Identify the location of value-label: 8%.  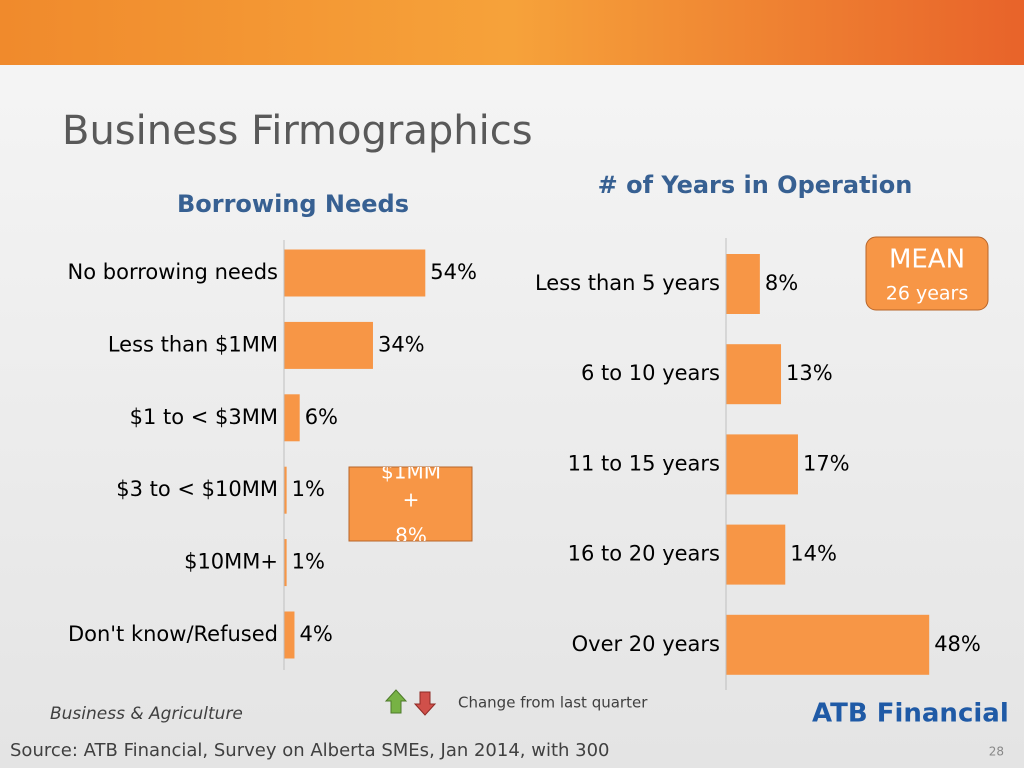
(781, 283).